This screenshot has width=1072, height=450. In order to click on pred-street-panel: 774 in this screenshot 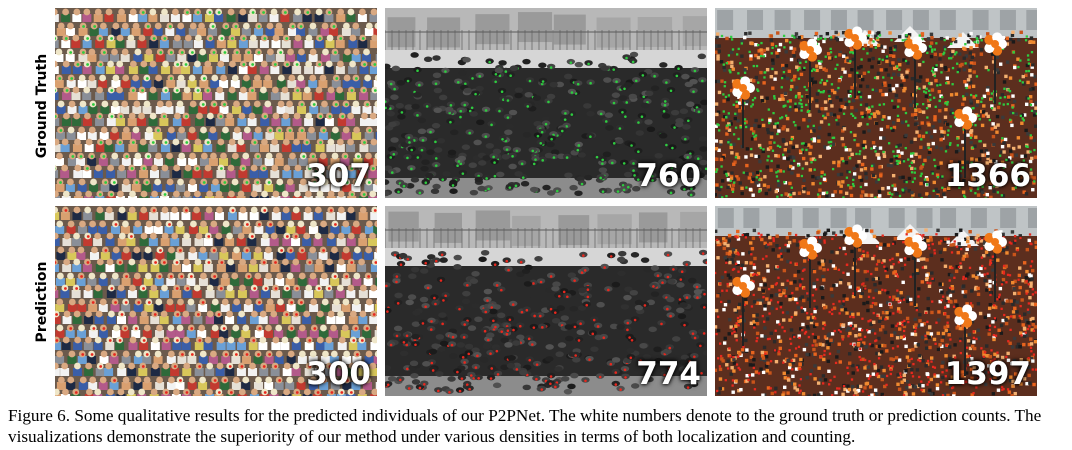, I will do `click(546, 301)`.